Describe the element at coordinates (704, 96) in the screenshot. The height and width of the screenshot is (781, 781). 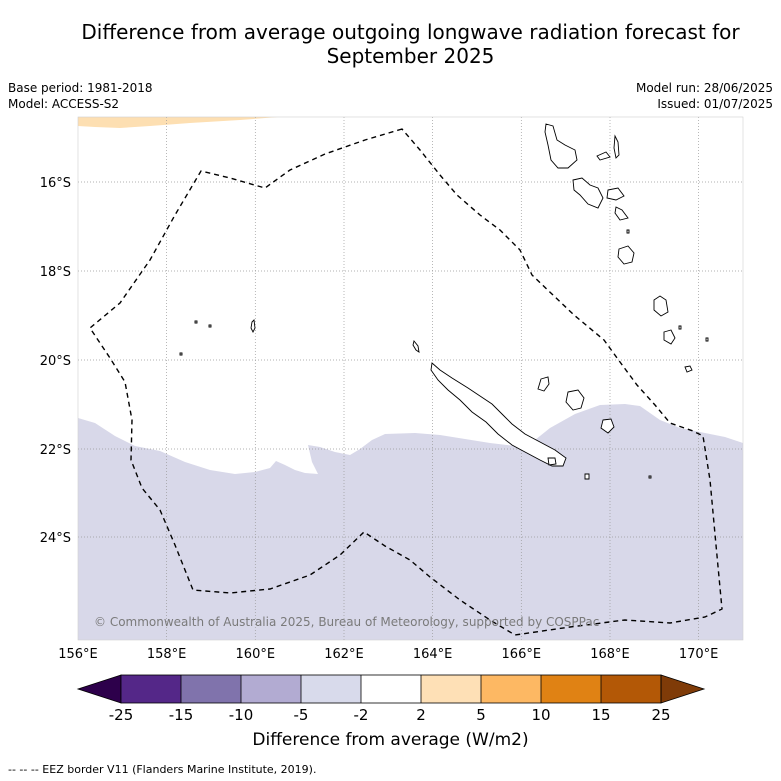
I see `meta-right: Model run: 28/06/2025 Issued: 01/07/2025` at that location.